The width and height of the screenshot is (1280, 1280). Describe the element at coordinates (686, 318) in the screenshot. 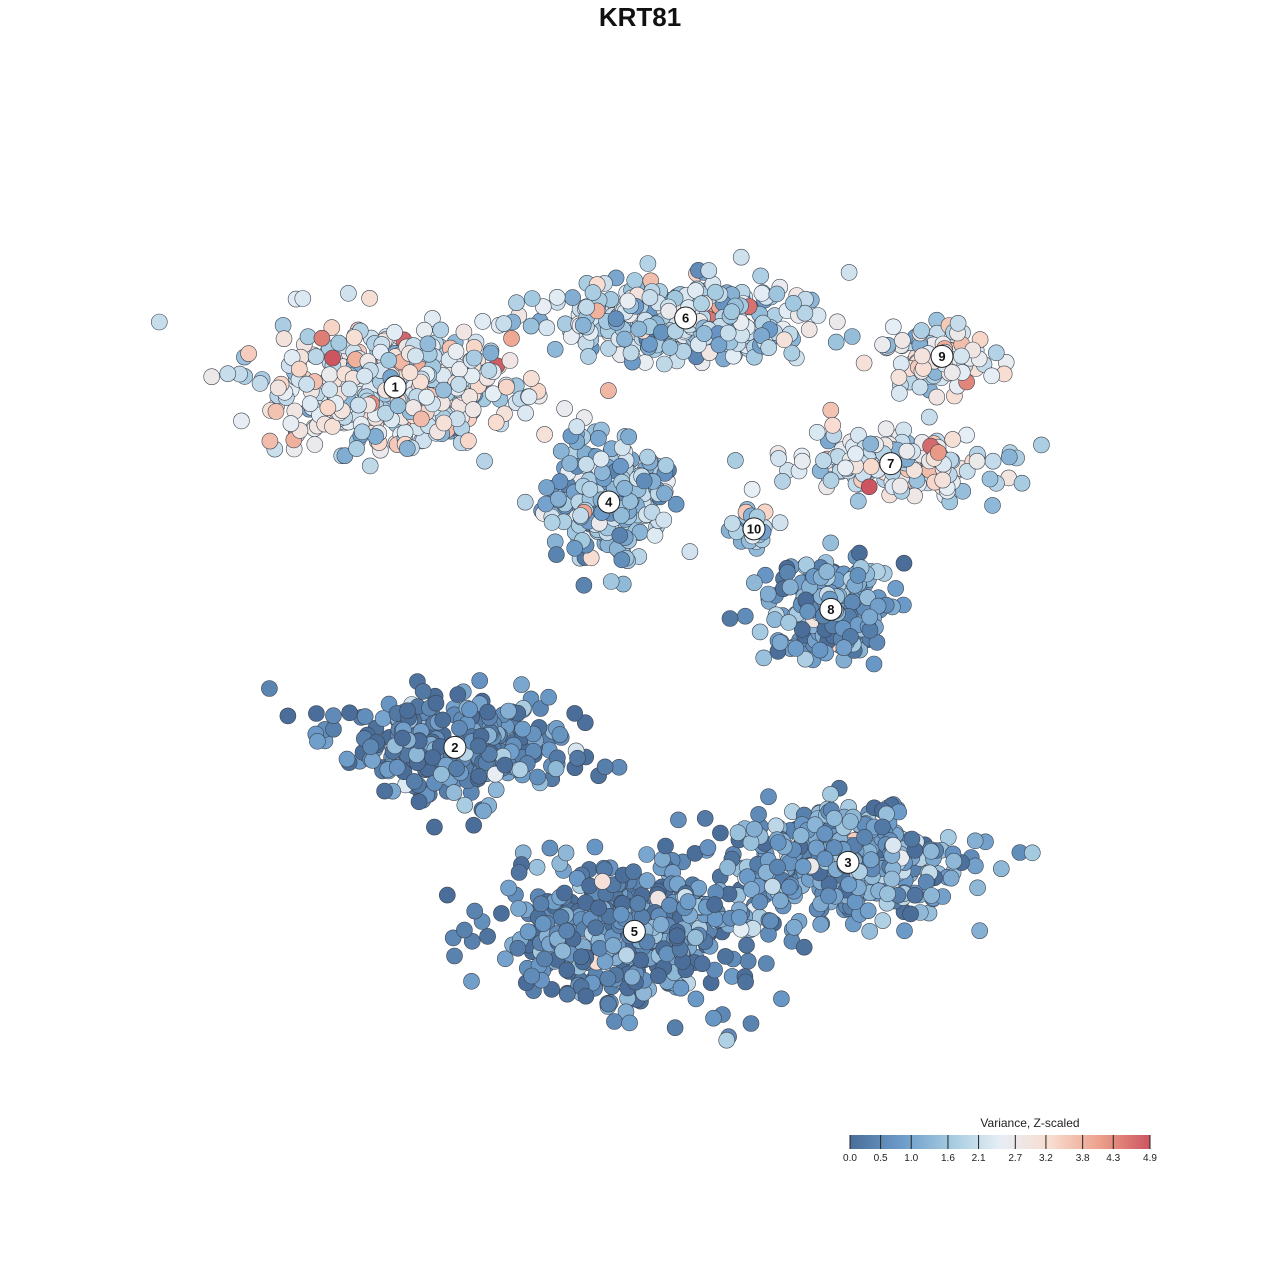

I see `cluster-label-6: 6` at that location.